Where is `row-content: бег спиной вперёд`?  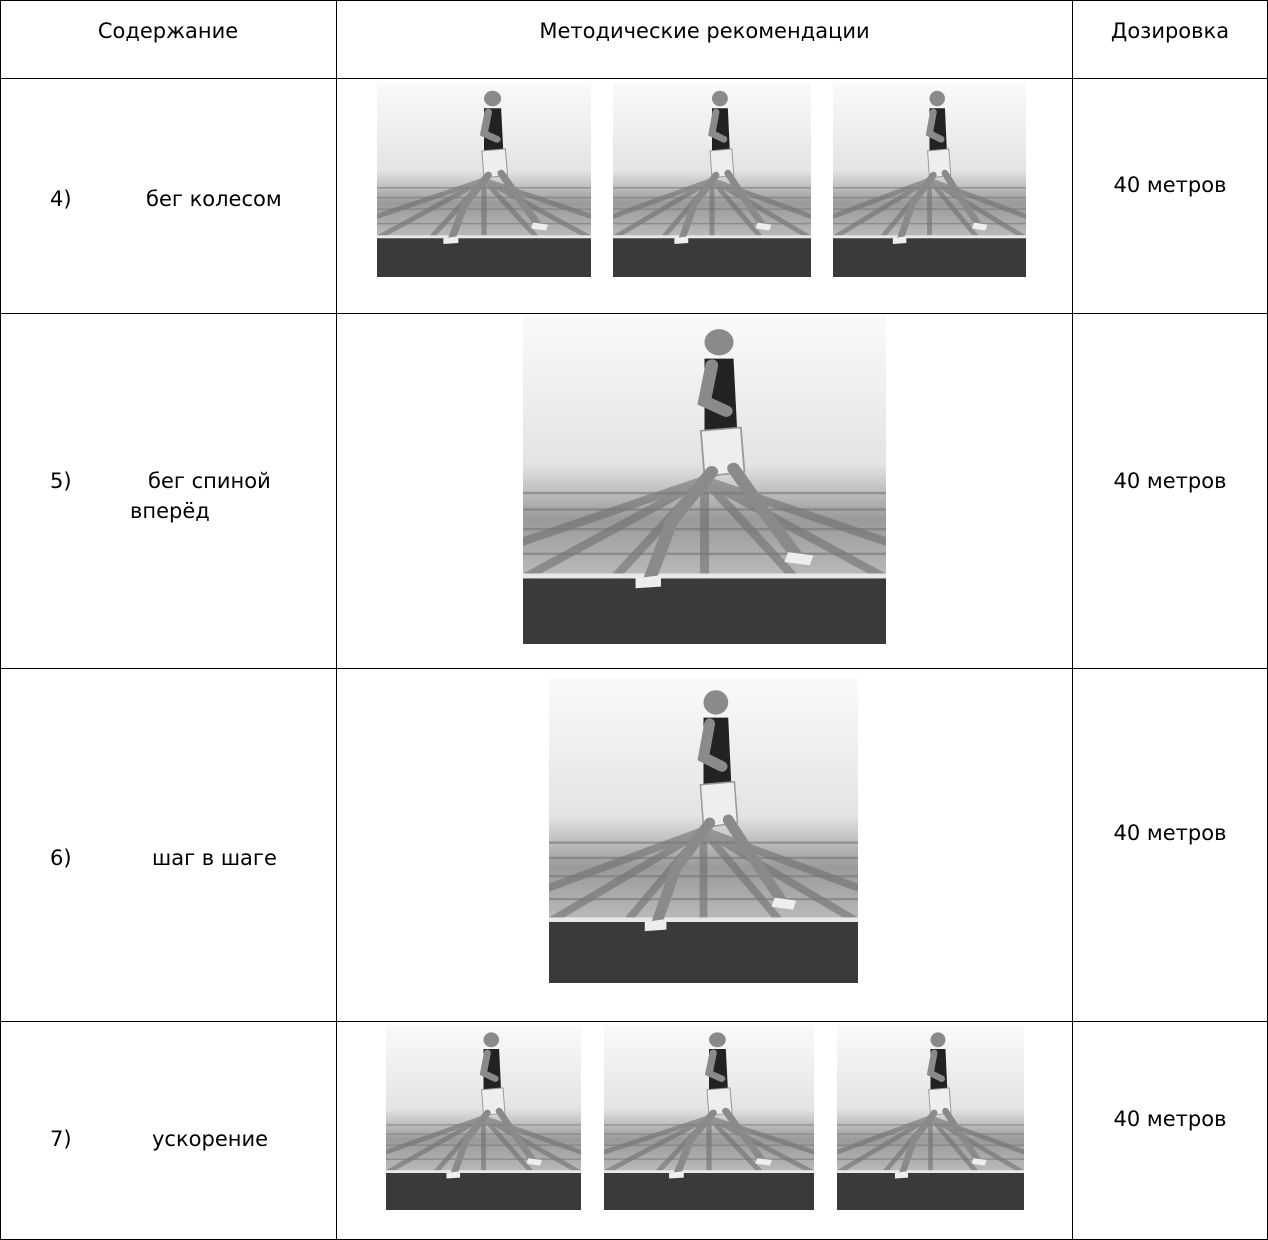 row-content: бег спиной вперёд is located at coordinates (200, 496).